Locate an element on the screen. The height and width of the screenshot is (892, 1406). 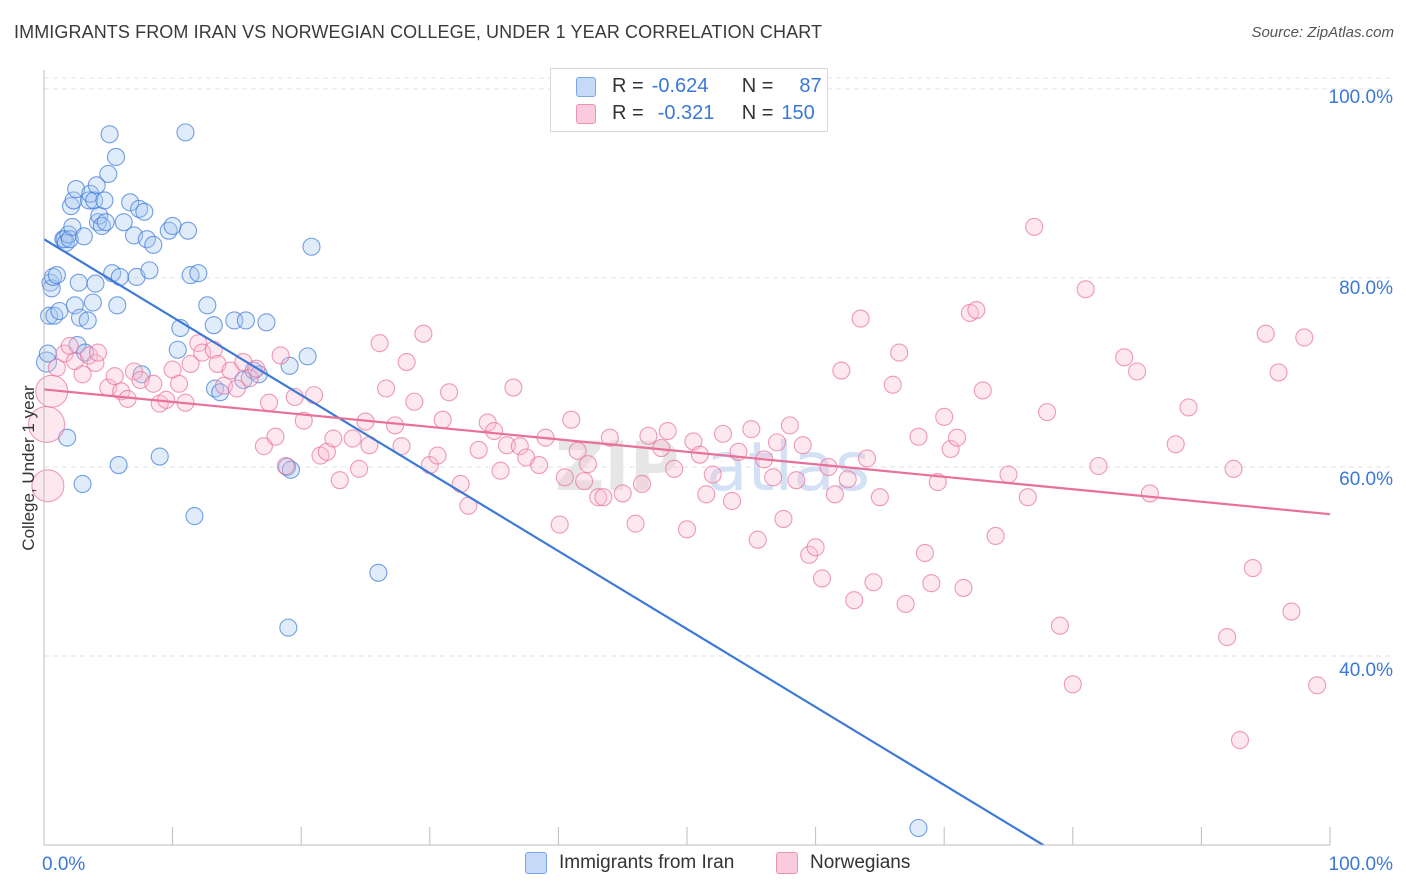
stats-box is located at coordinates (689, 100).